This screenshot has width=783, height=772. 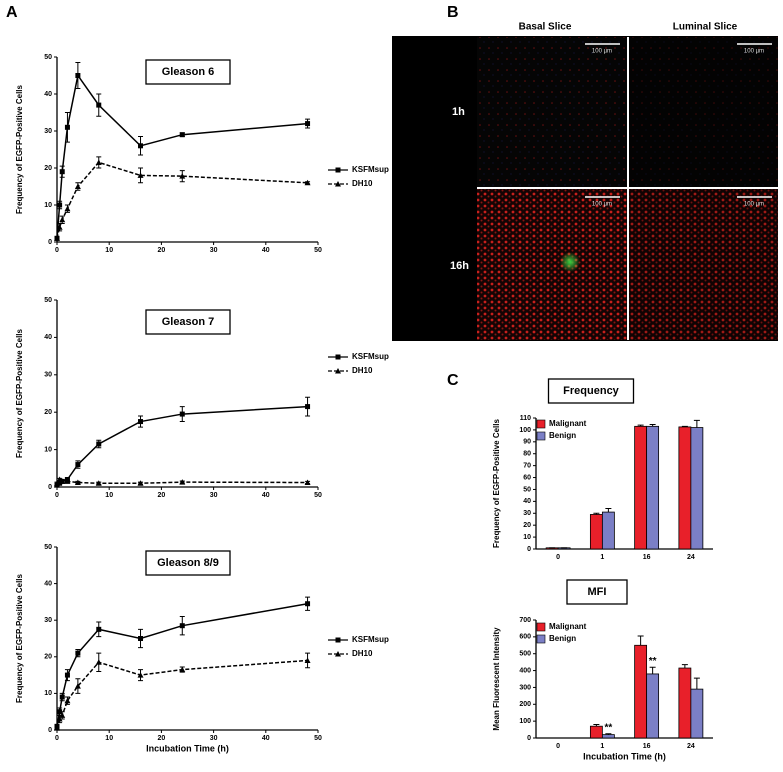 I want to click on chart-title: Frequency, so click(x=591, y=391).